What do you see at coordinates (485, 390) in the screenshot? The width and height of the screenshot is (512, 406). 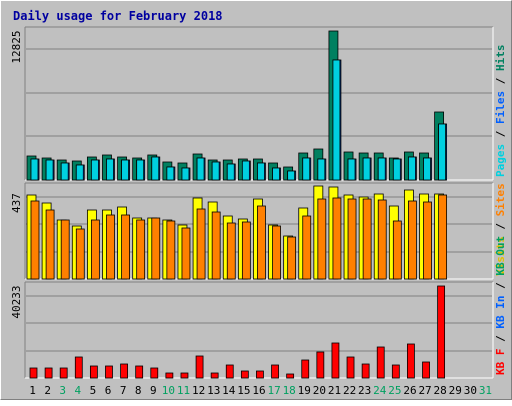 I see `day-label-31: 31` at bounding box center [485, 390].